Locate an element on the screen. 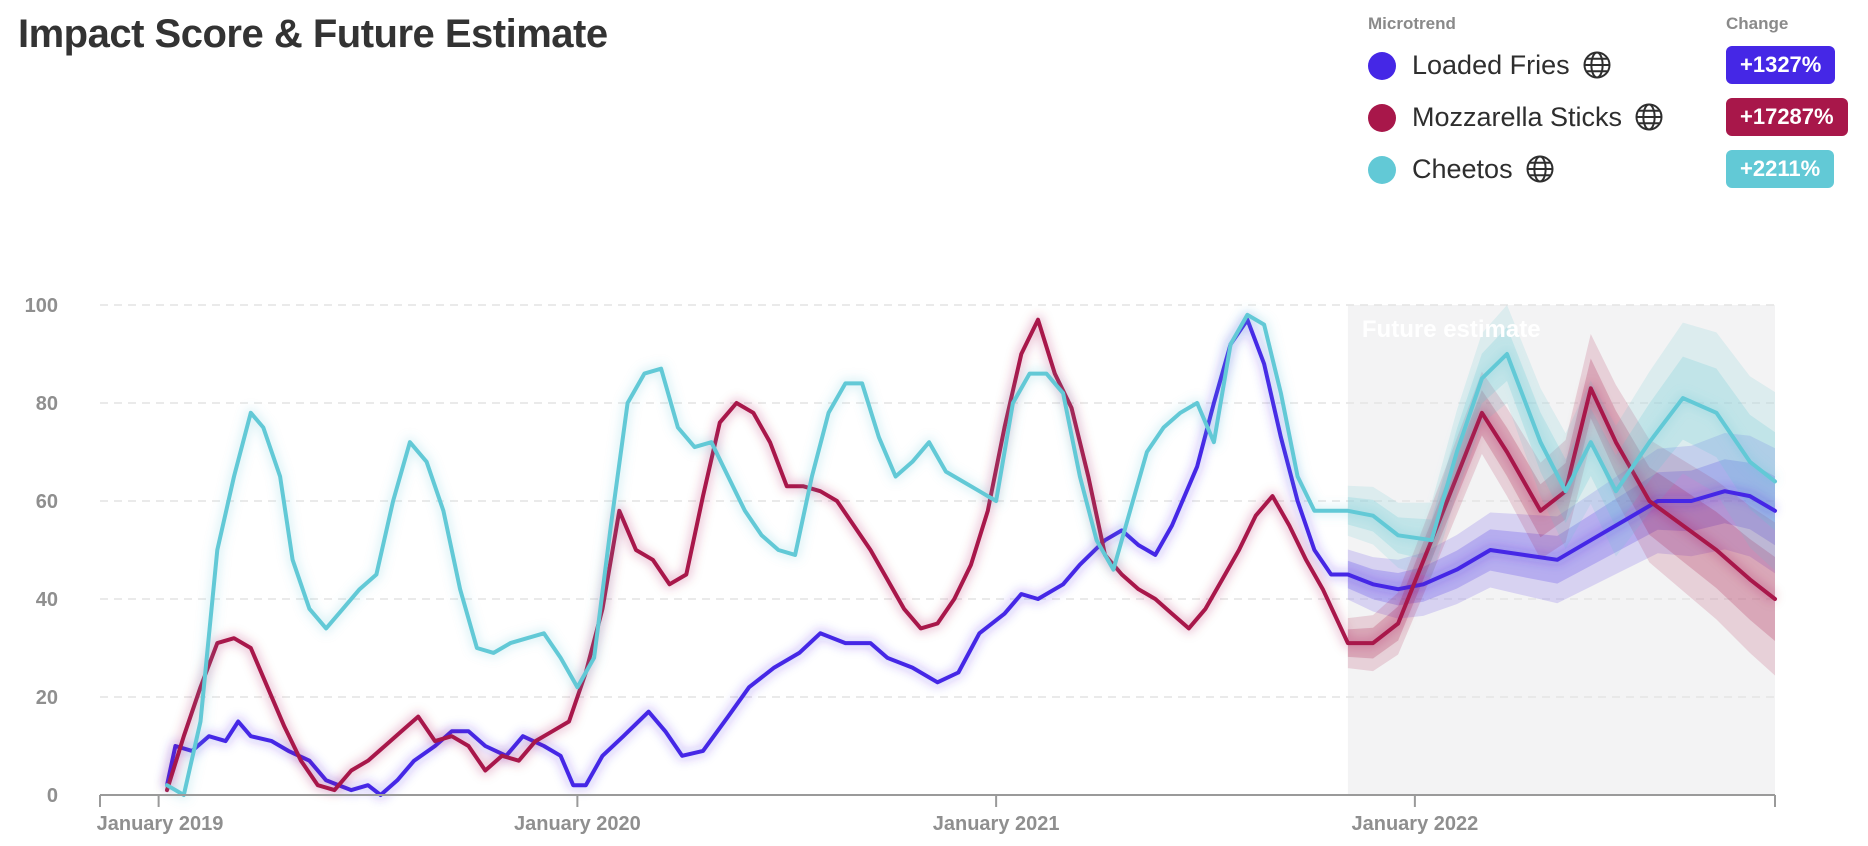 Image resolution: width=1868 pixels, height=846 pixels. legend-dot-mozzarella-sticks is located at coordinates (1382, 118).